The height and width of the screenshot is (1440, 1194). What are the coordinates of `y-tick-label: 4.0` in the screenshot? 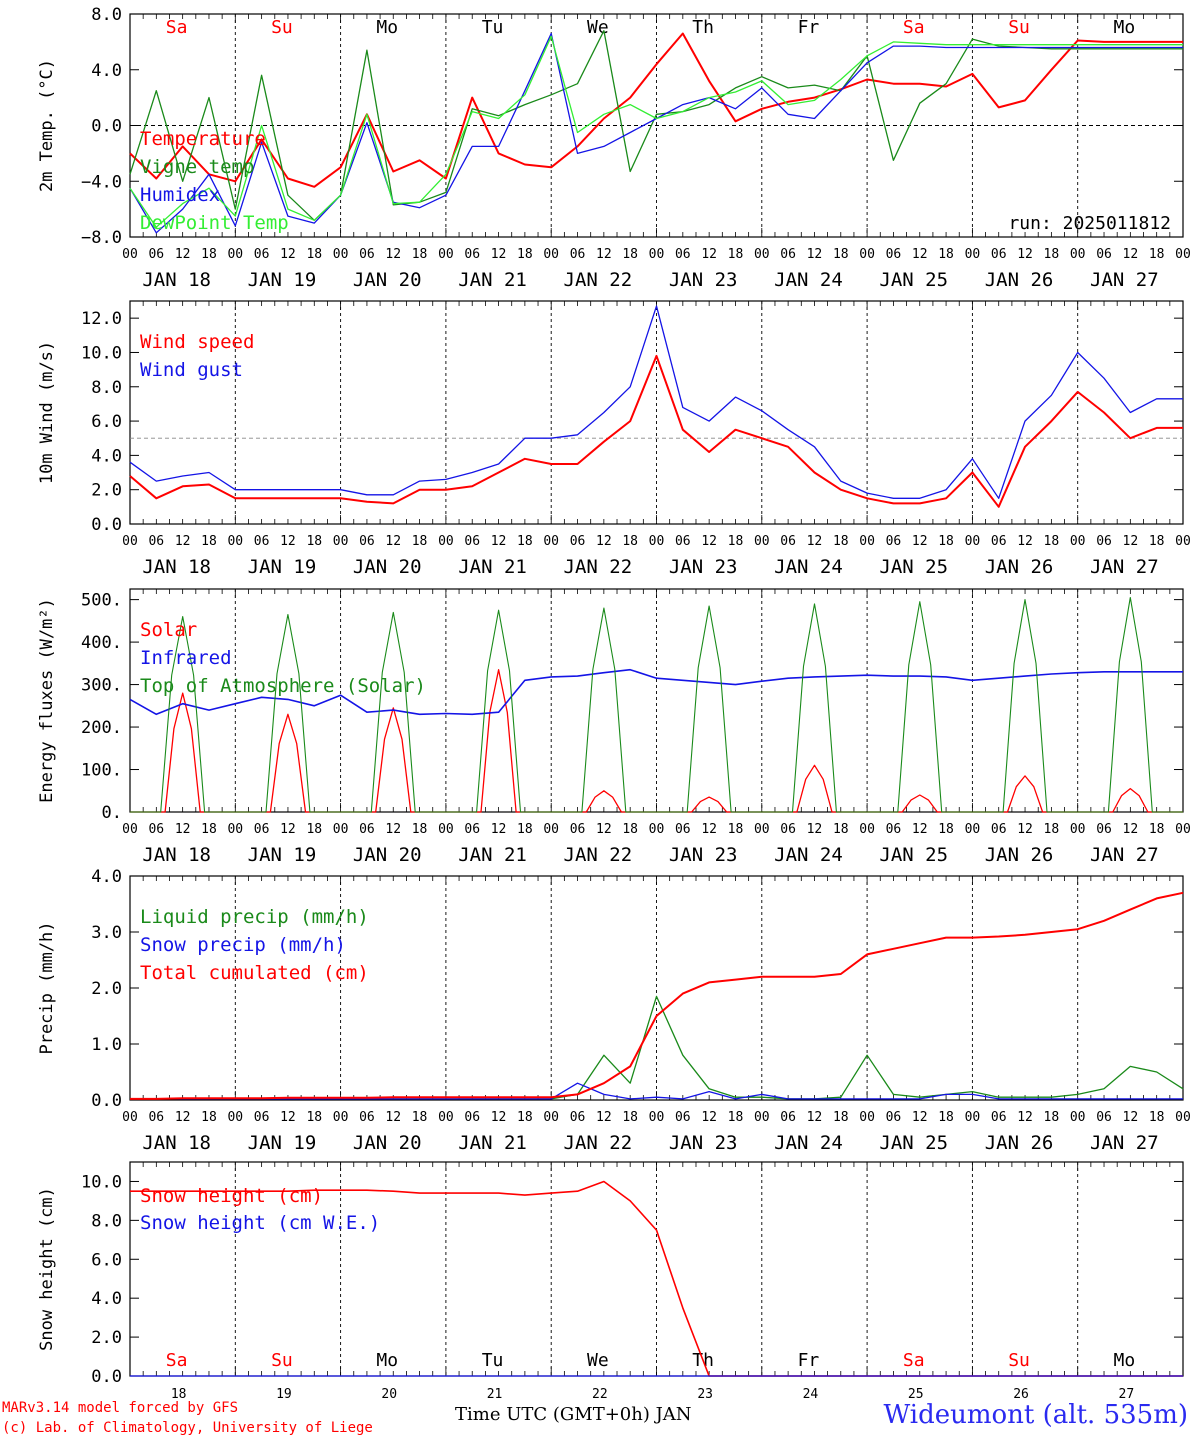 It's located at (106, 1299).